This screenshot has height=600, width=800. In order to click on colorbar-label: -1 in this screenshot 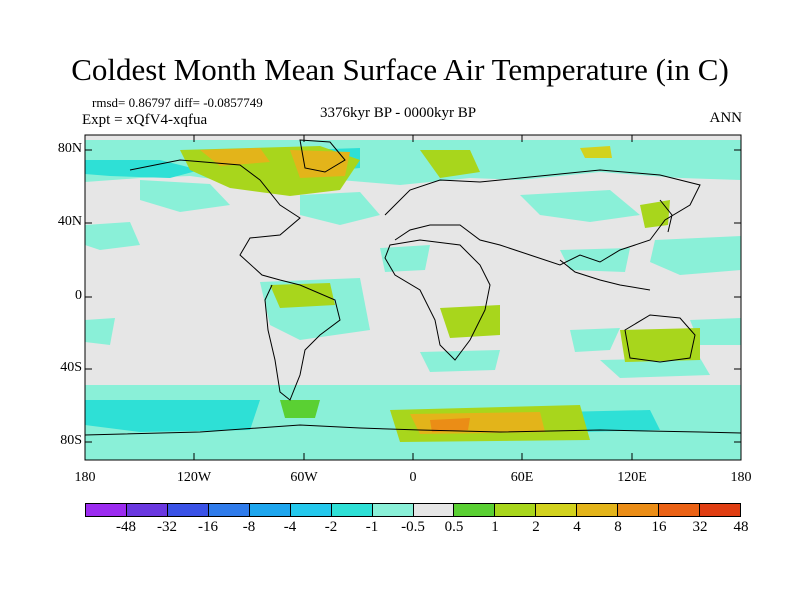, I will do `click(372, 527)`.